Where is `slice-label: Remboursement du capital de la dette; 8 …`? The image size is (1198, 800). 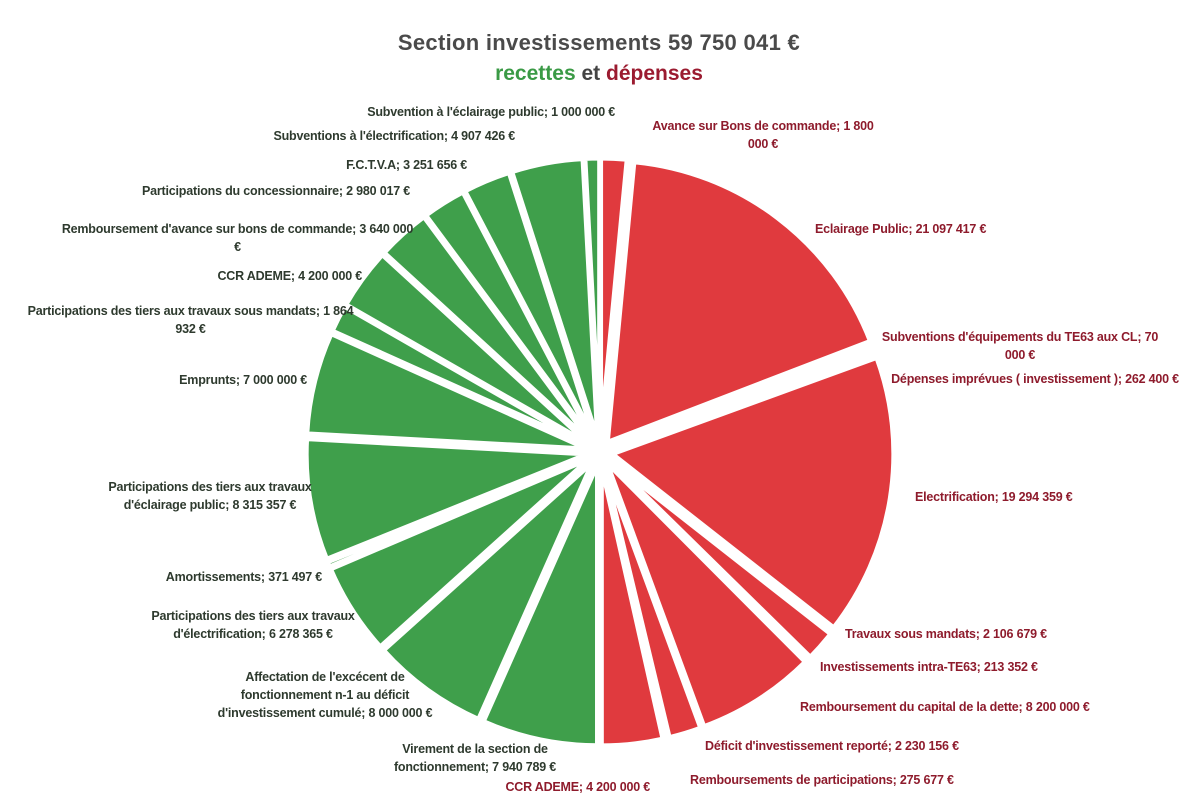 slice-label: Remboursement du capital de la dette; 8 … is located at coordinates (990, 707).